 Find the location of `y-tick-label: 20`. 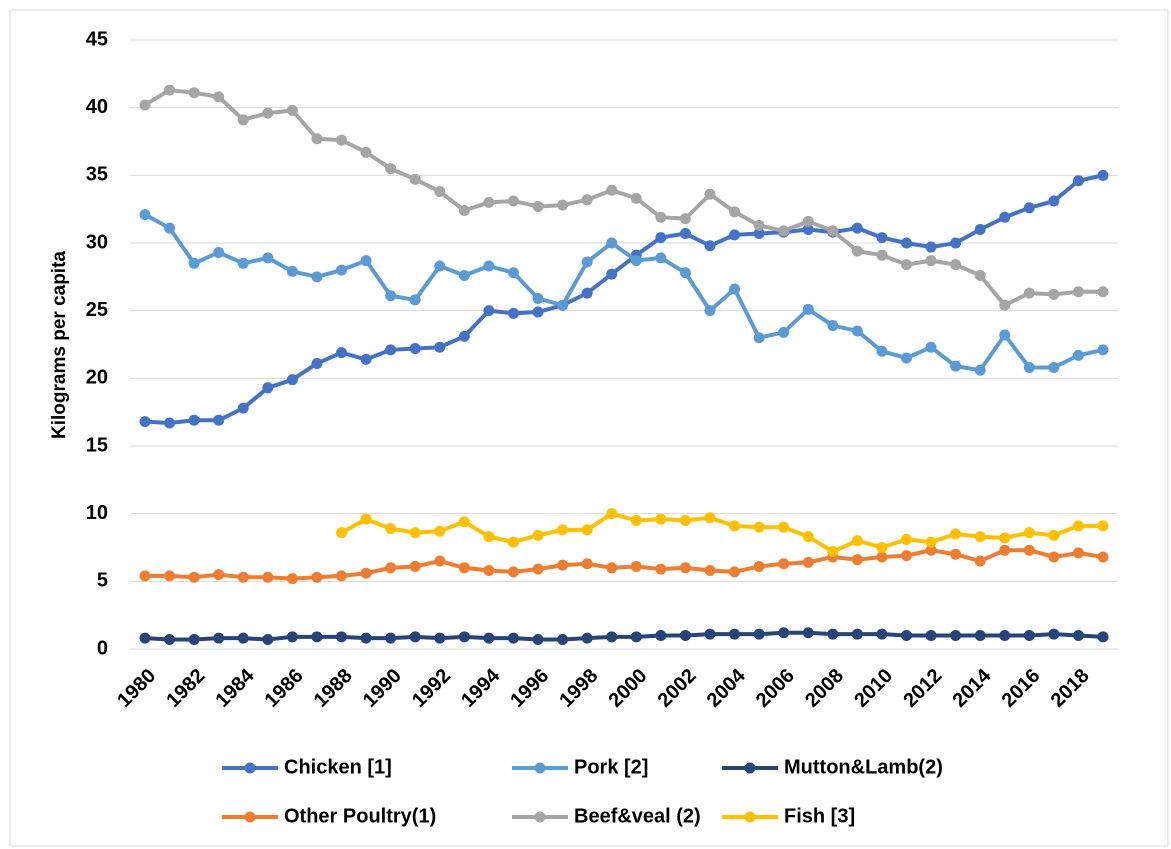

y-tick-label: 20 is located at coordinates (97, 378).